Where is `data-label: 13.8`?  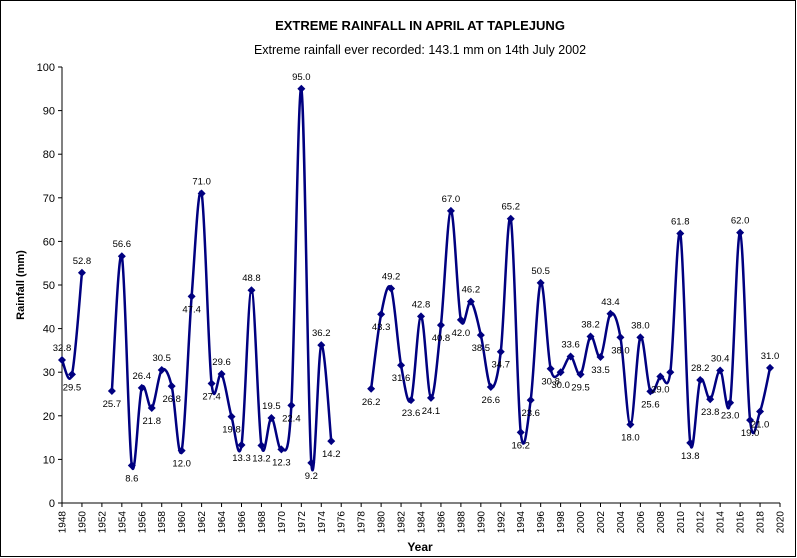
data-label: 13.8 is located at coordinates (690, 456).